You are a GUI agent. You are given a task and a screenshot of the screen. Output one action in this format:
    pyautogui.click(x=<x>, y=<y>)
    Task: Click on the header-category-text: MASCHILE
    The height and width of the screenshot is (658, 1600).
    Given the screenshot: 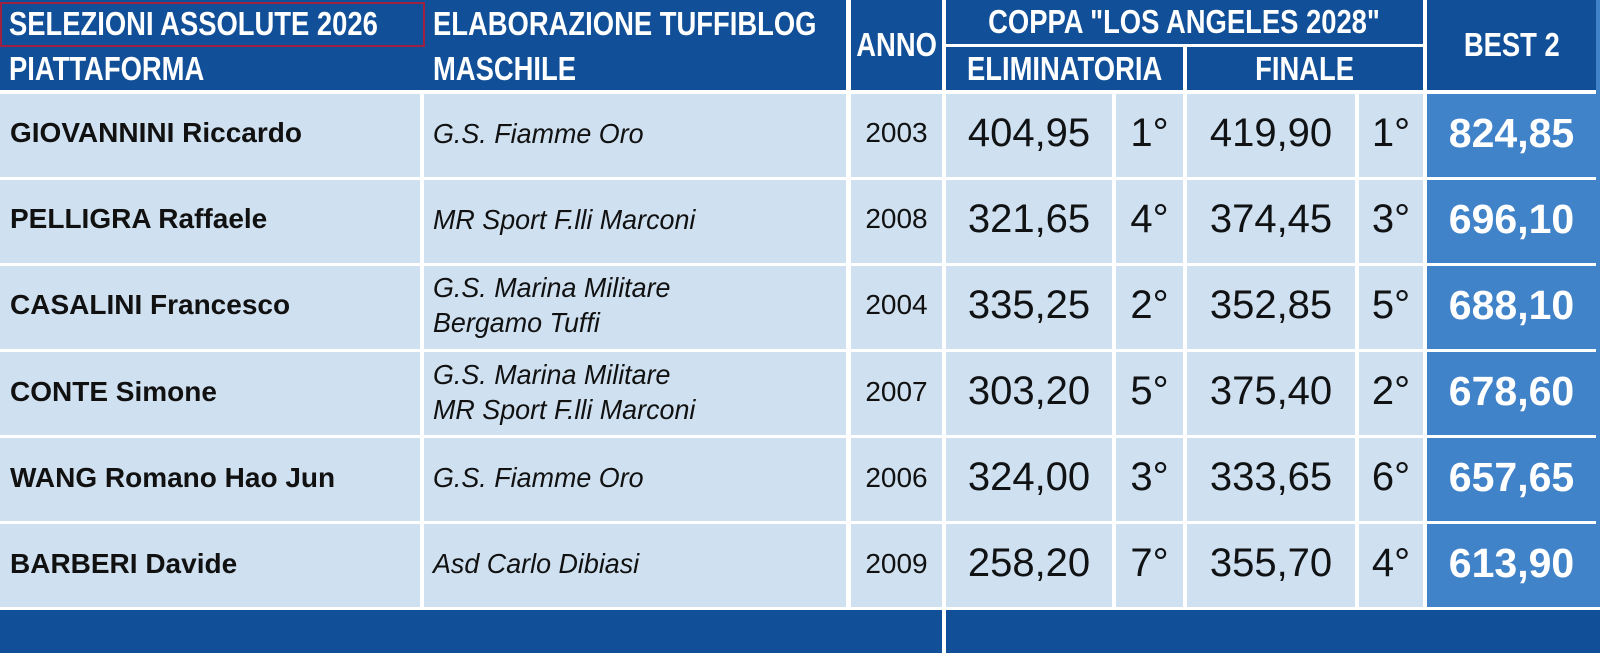 What is the action you would take?
    pyautogui.click(x=505, y=68)
    